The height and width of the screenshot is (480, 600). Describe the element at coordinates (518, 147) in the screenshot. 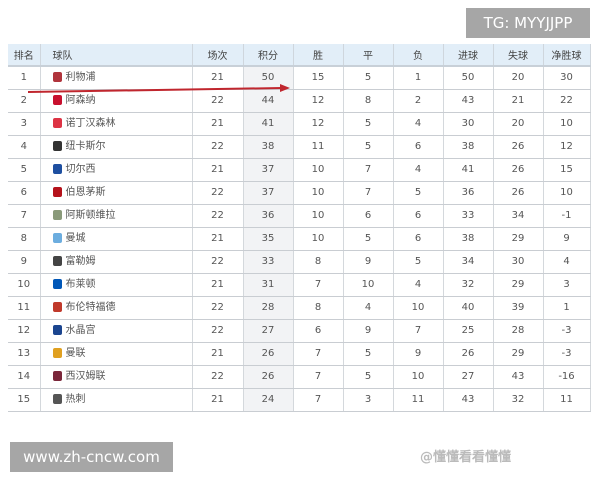

I see `cell-ga: 26` at that location.